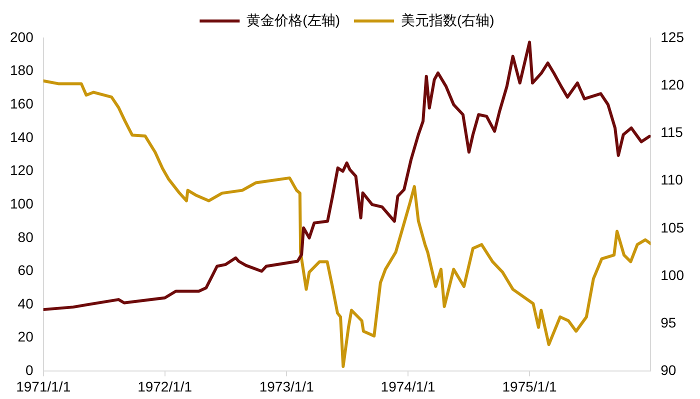 This screenshot has width=700, height=399. What do you see at coordinates (22, 170) in the screenshot?
I see `y-tick-label: 120` at bounding box center [22, 170].